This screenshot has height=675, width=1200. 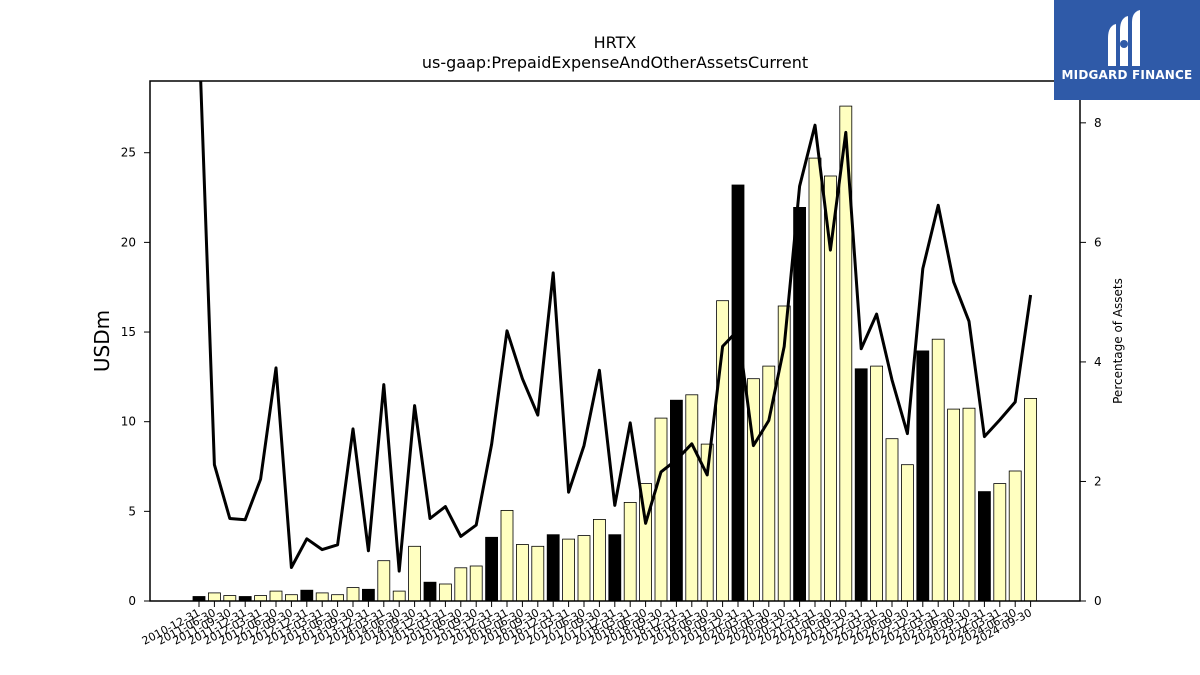 I want to click on left-axis: 0 5 10 15 20 25, so click(x=135, y=377).